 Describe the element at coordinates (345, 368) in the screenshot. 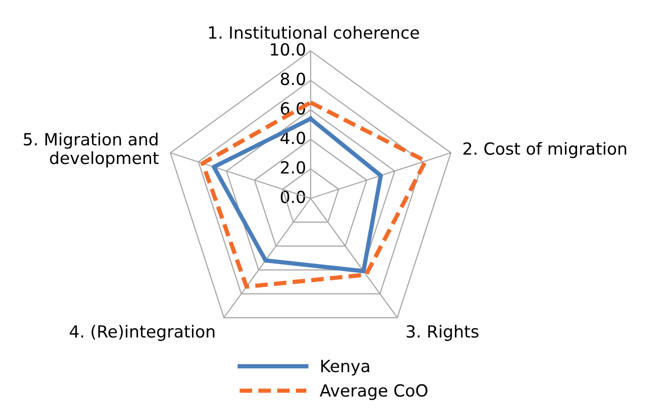

I see `legend-label: Kenya` at that location.